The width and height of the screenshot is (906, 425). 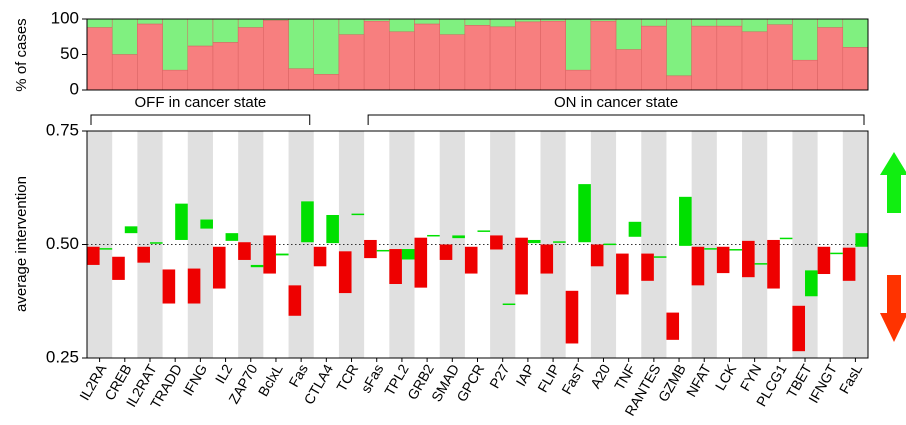 What do you see at coordinates (62, 129) in the screenshot?
I see `y-tick-label: 0.75` at bounding box center [62, 129].